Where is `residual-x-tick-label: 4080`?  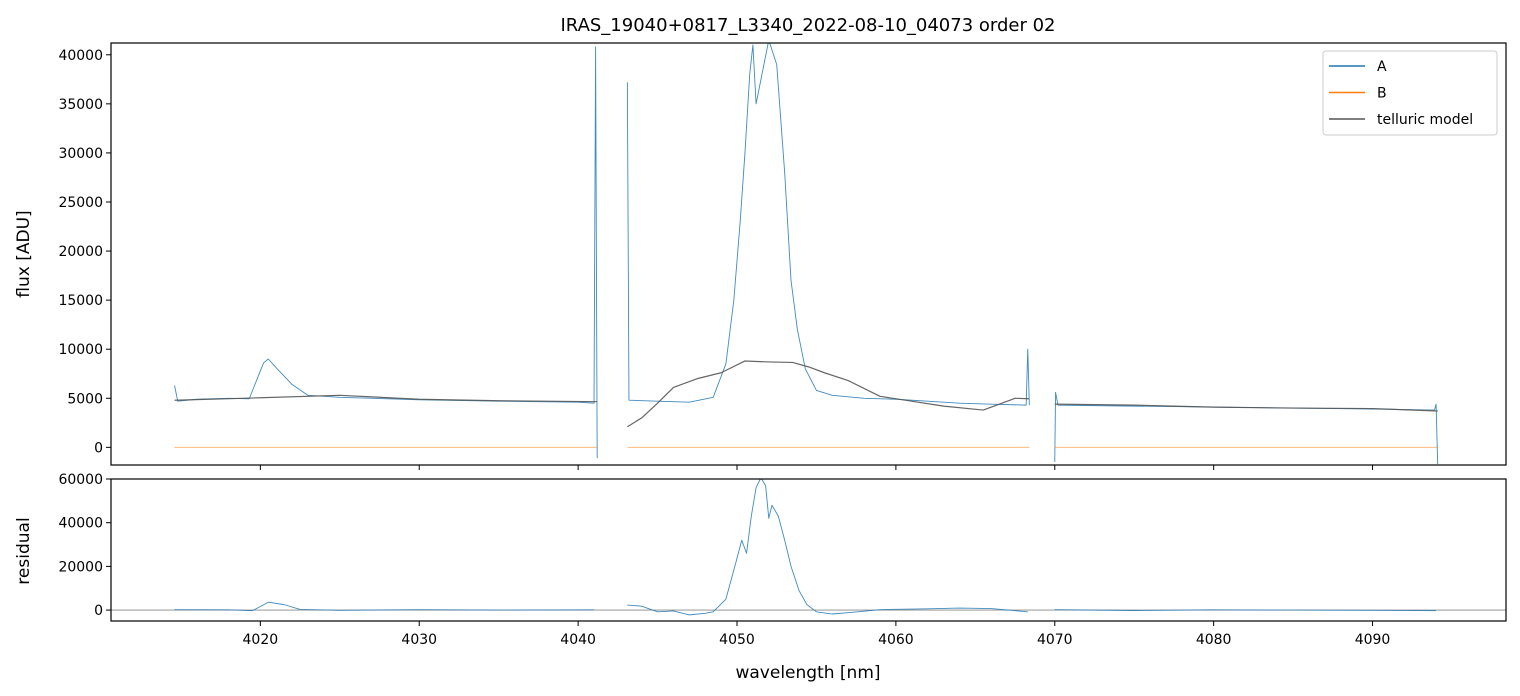
residual-x-tick-label: 4080 is located at coordinates (1214, 640).